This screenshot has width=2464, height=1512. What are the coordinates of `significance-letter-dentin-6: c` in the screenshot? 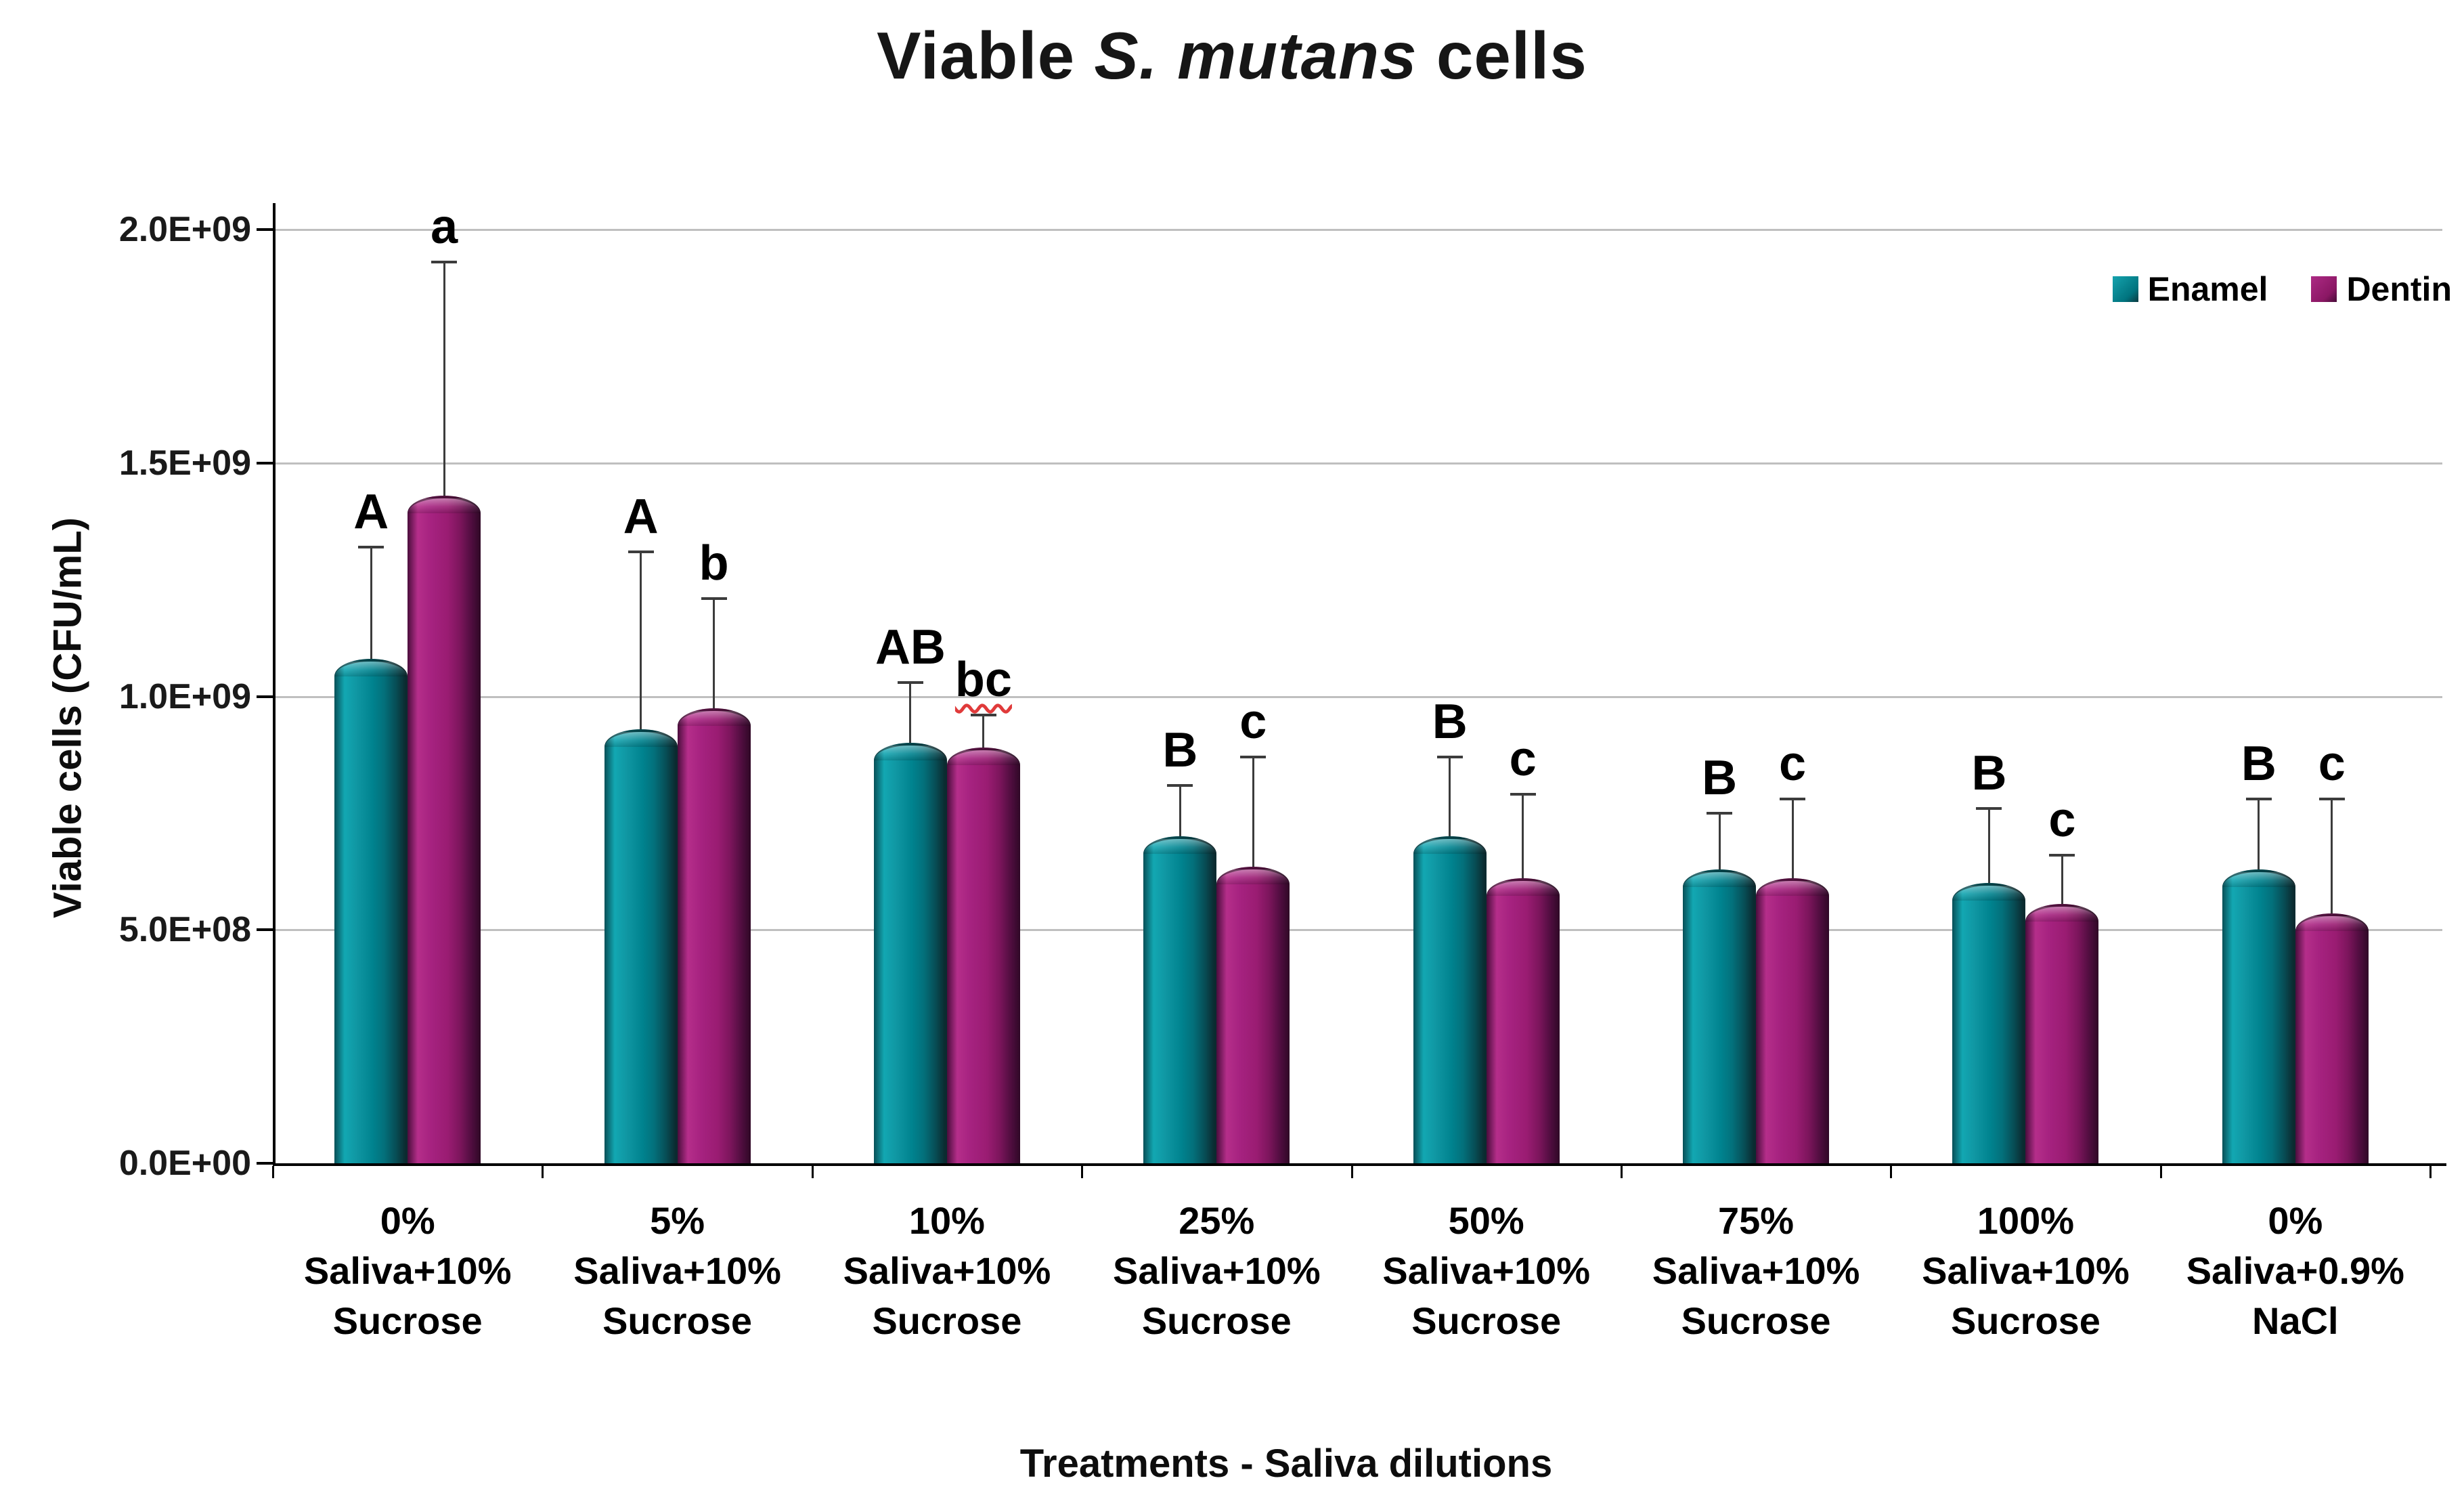 It's located at (1793, 764).